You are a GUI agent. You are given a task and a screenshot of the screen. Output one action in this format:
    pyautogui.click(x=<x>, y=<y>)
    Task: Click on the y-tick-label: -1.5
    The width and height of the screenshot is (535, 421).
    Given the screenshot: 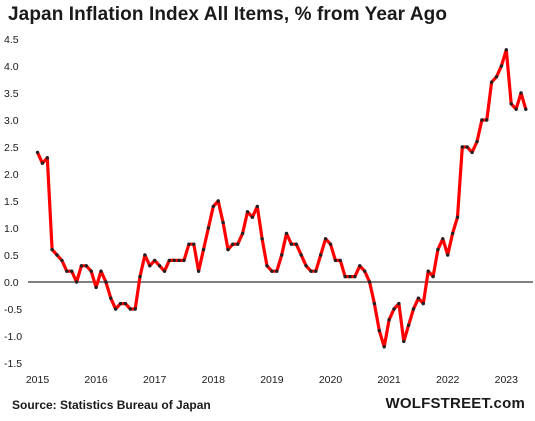 What is the action you would take?
    pyautogui.click(x=13, y=364)
    